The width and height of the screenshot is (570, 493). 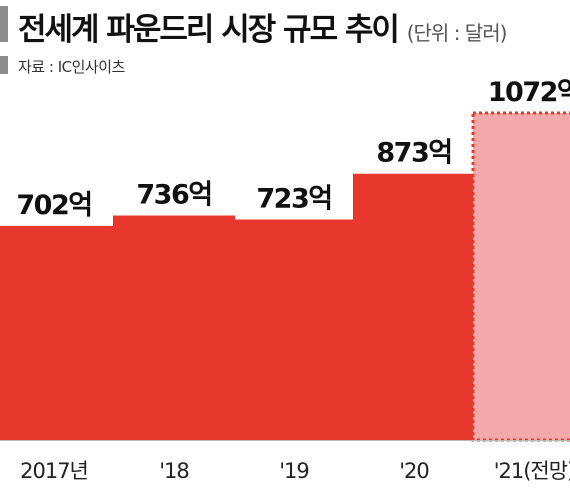 I want to click on category-label-3: '20, so click(x=414, y=471).